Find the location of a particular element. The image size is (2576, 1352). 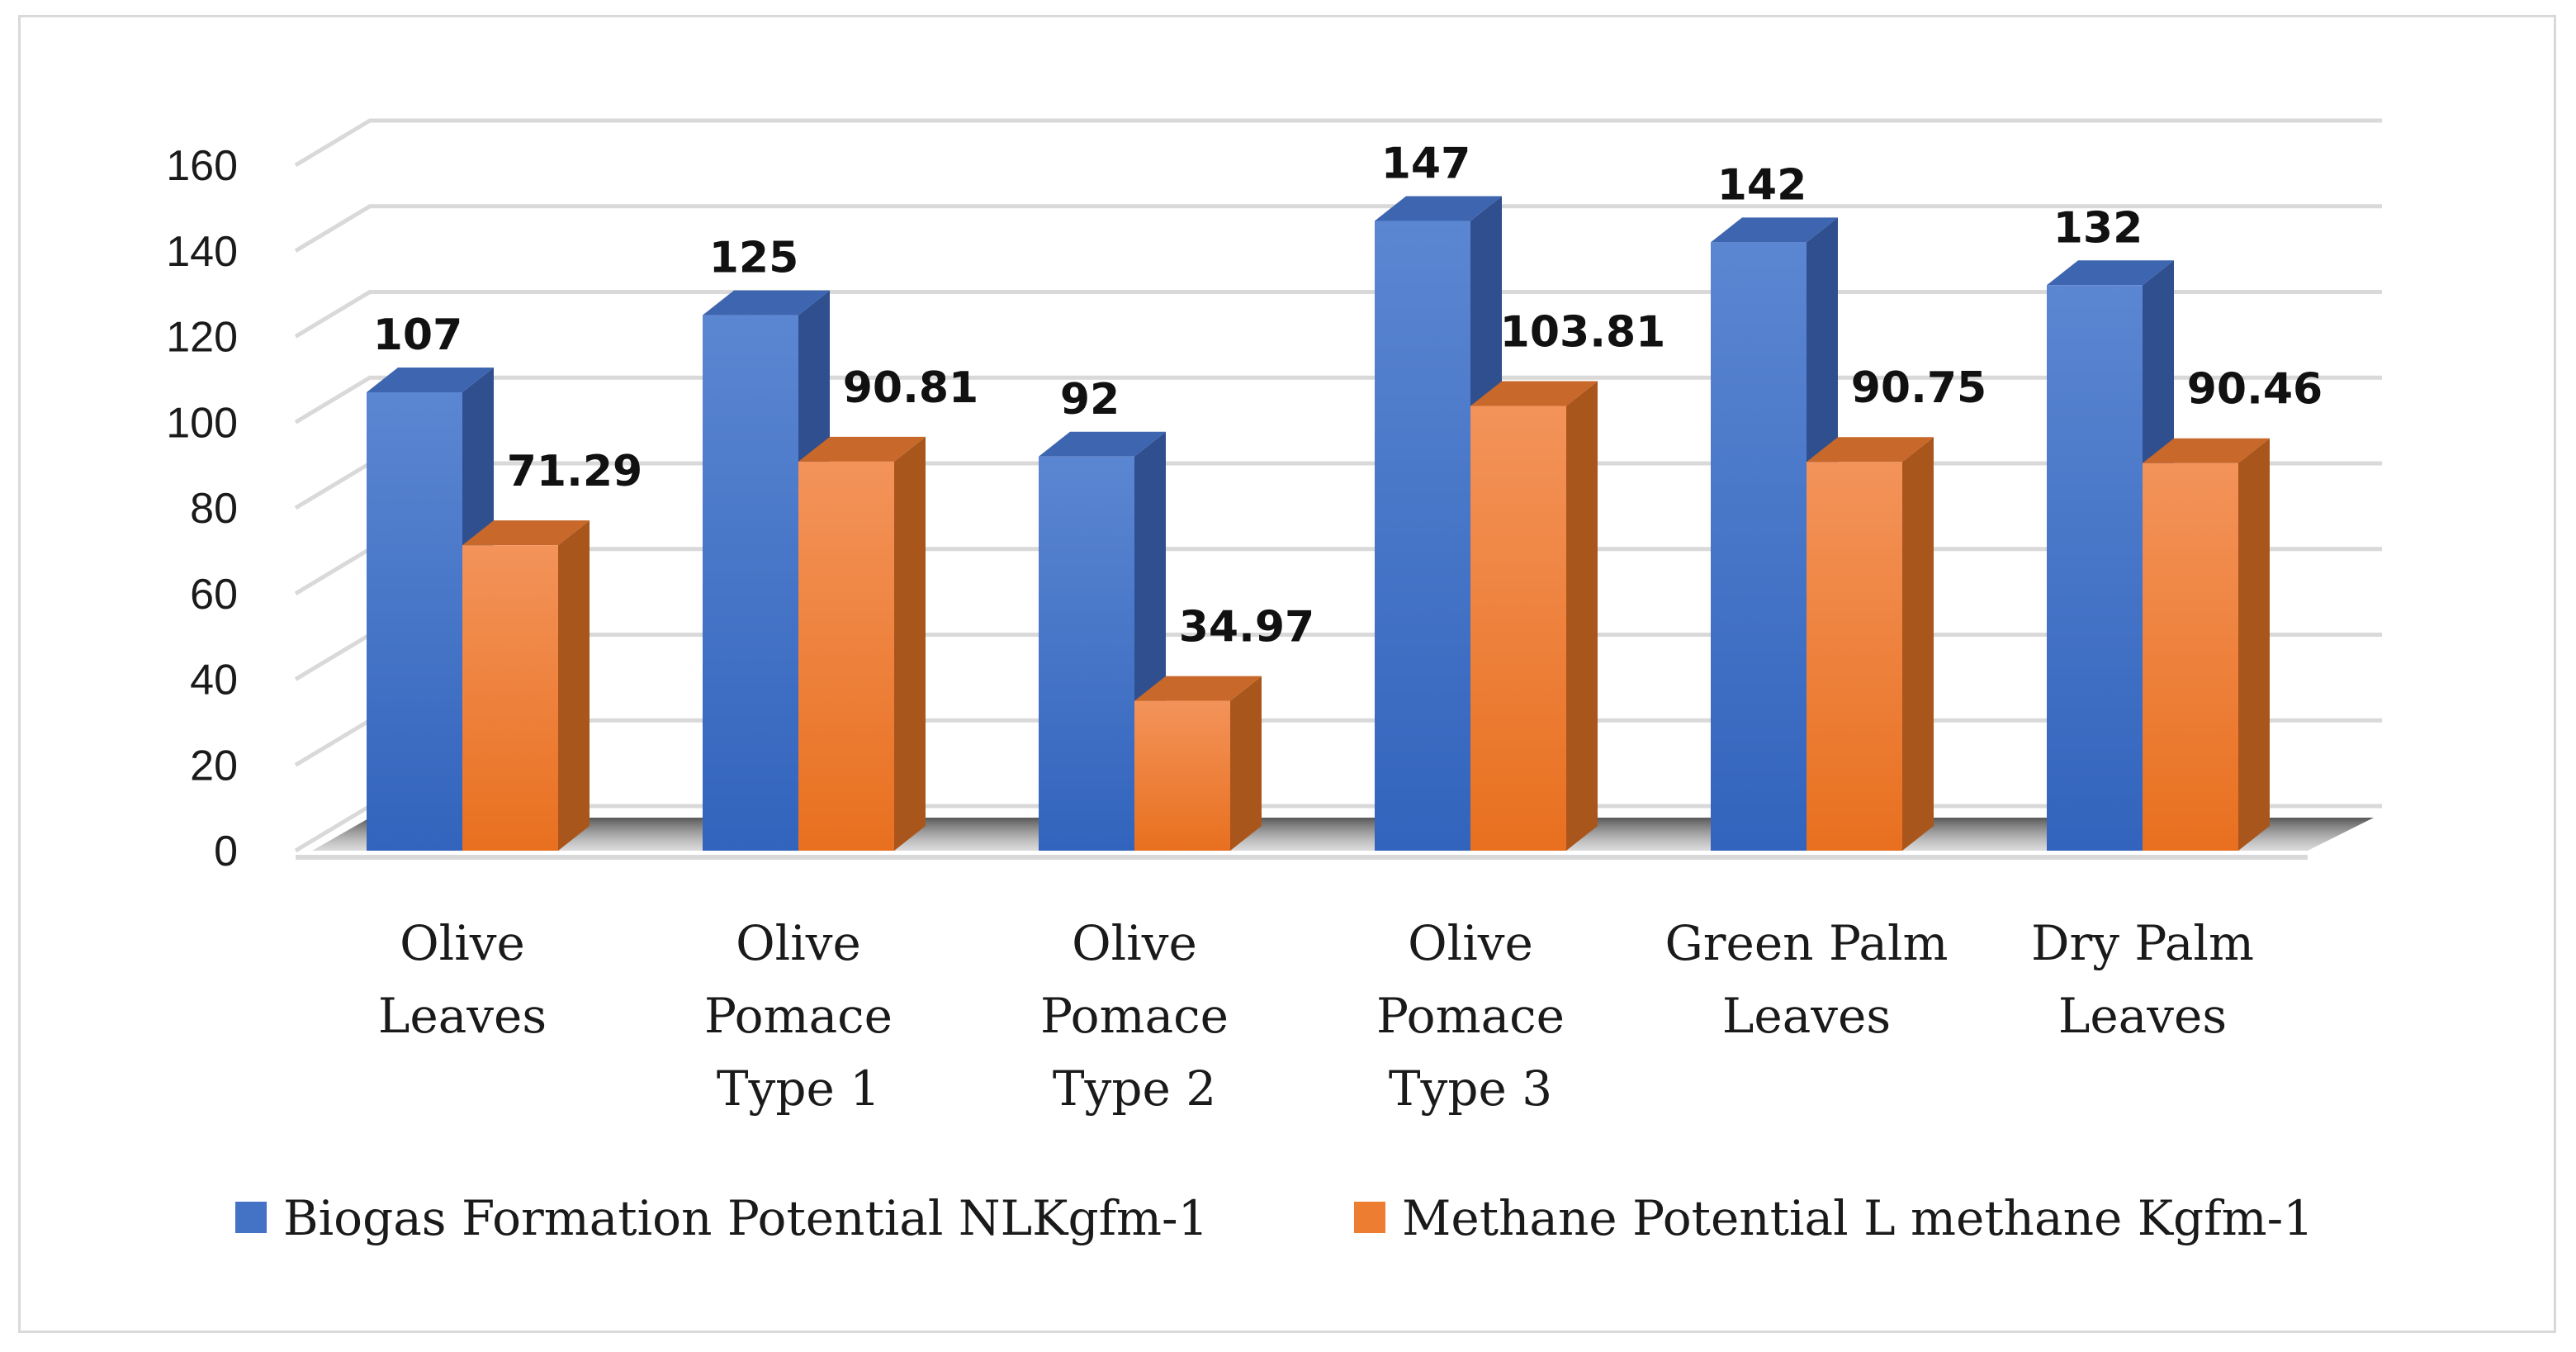

data-label: 103.81 is located at coordinates (1583, 332).